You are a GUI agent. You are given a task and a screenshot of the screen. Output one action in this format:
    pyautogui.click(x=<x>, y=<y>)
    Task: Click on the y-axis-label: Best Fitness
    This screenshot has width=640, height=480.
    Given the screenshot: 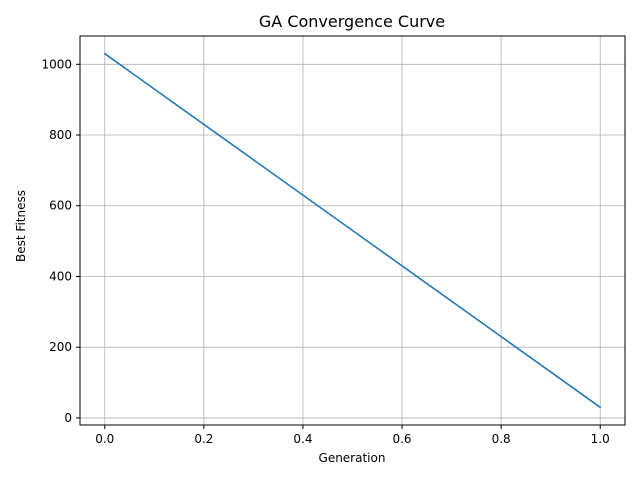 What is the action you would take?
    pyautogui.click(x=21, y=226)
    